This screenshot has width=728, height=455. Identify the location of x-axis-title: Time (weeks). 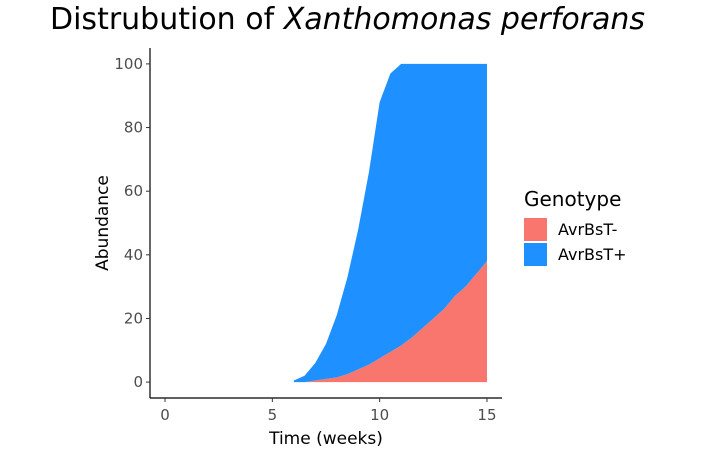
(325, 439).